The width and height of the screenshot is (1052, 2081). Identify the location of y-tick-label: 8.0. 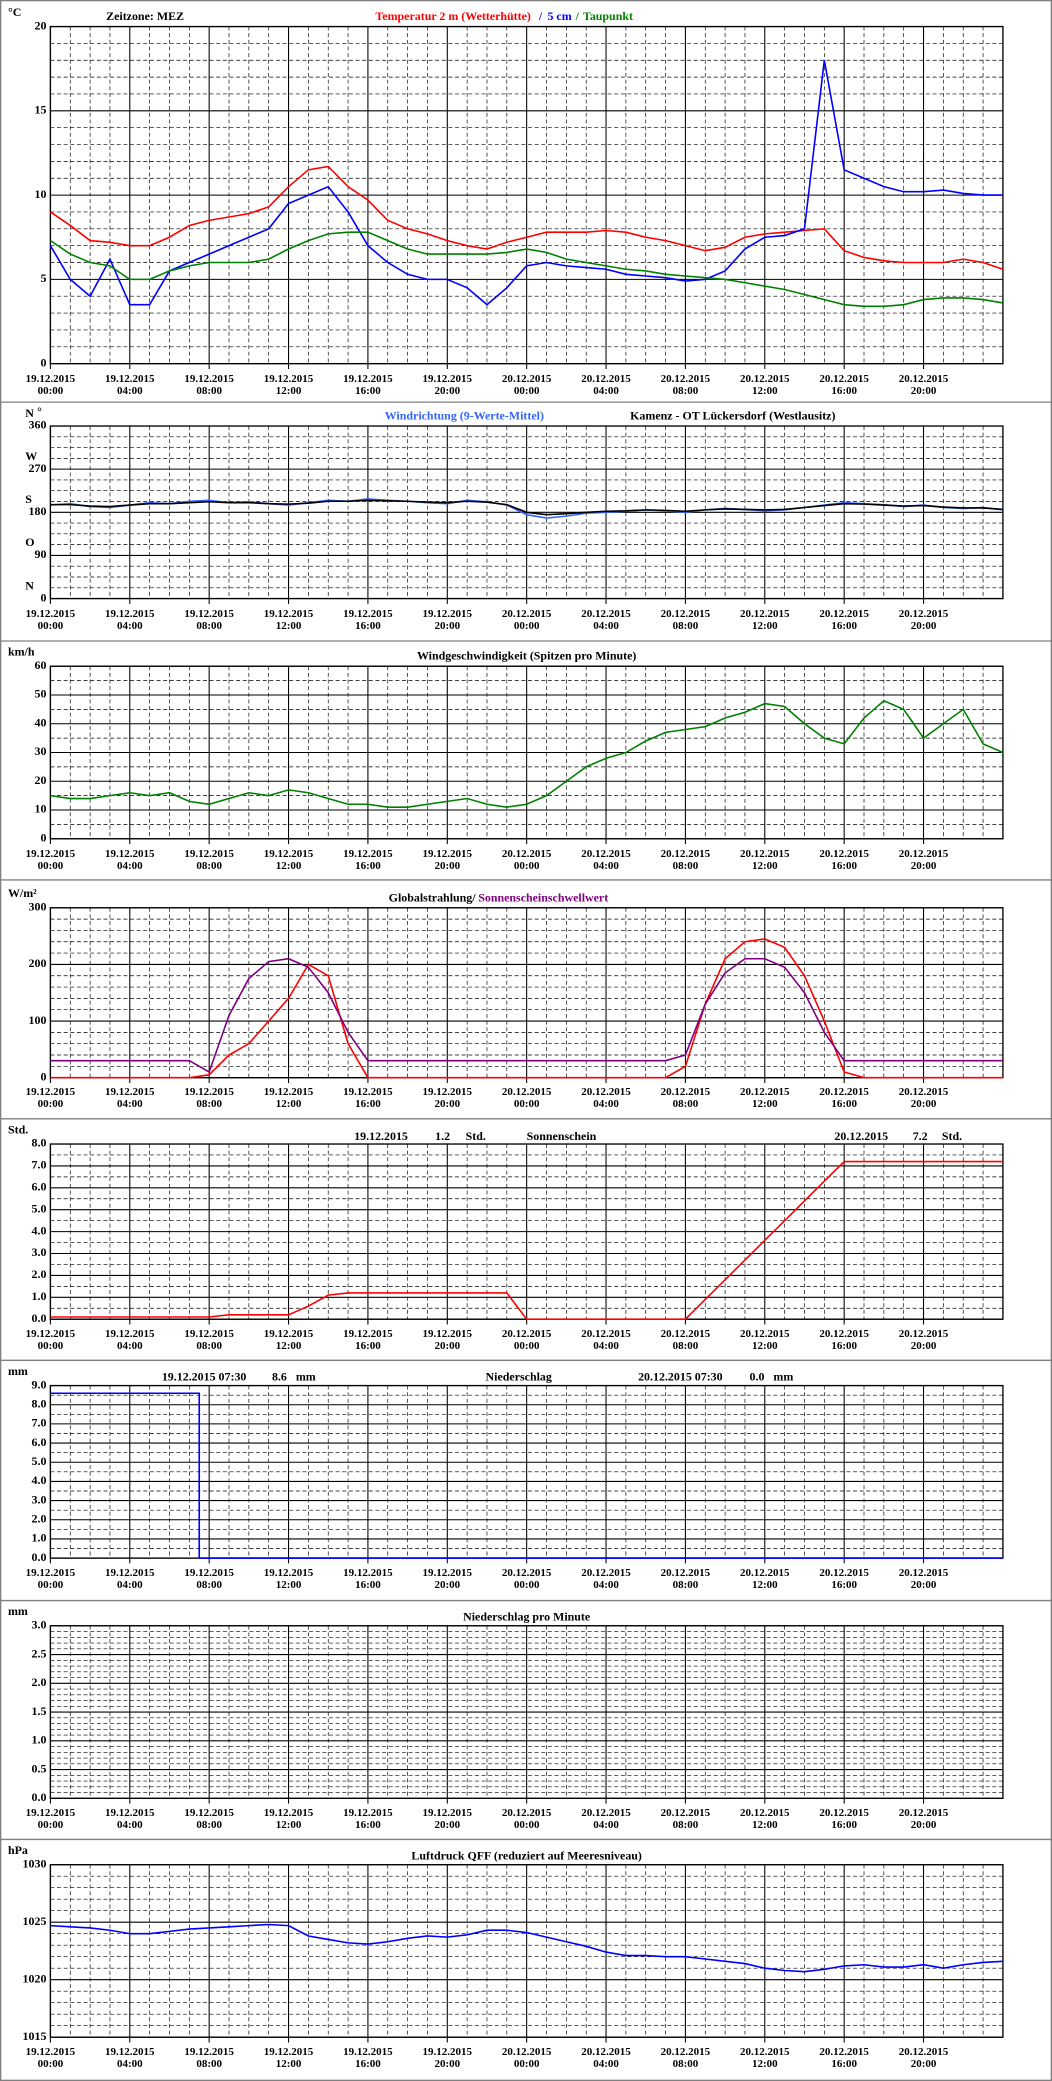
(39, 1143).